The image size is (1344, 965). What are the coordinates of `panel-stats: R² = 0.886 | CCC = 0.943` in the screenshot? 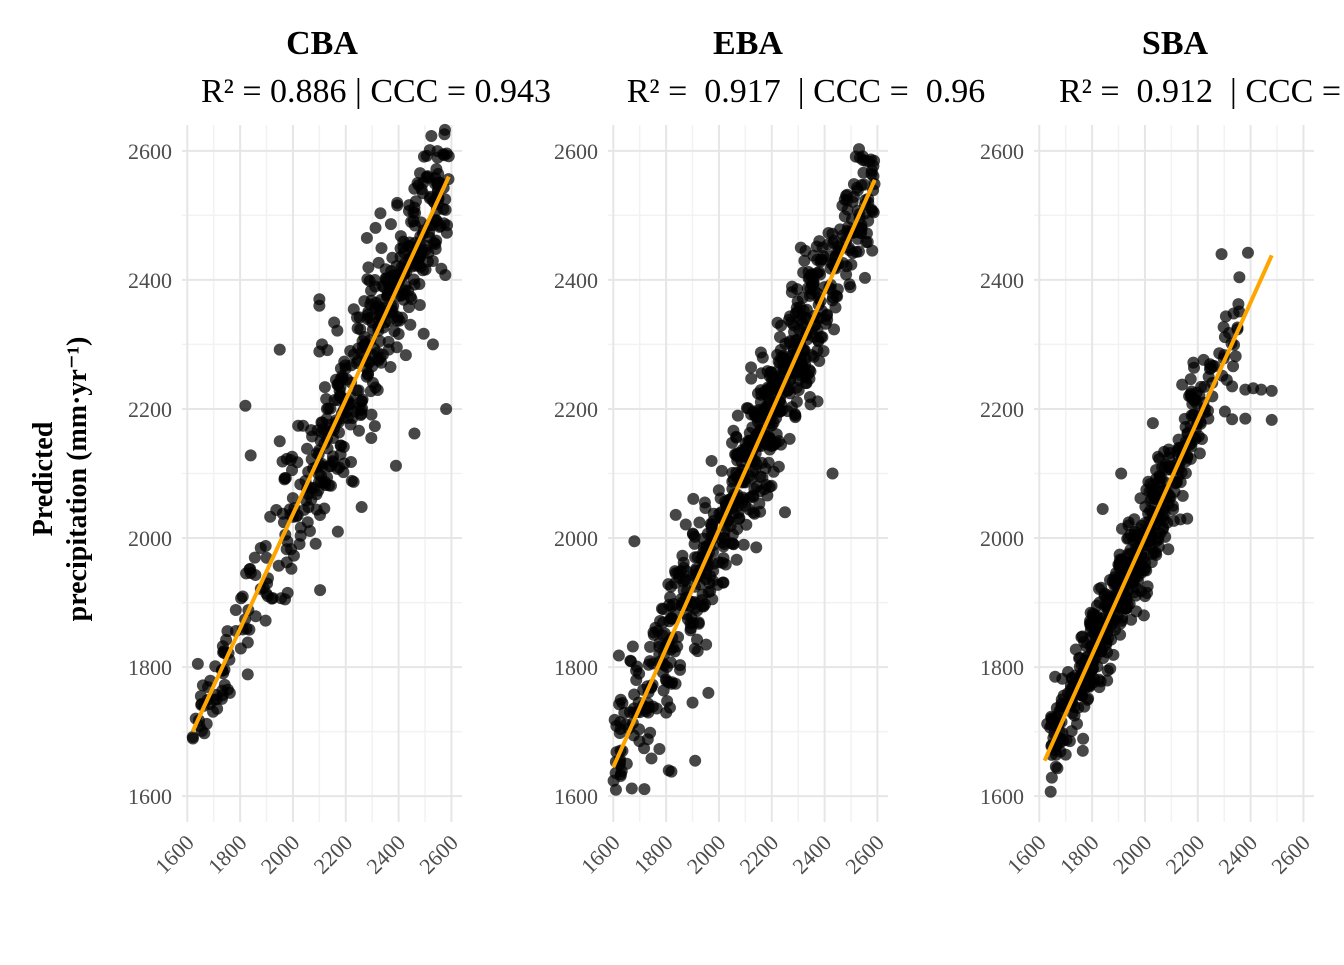 It's located at (376, 91).